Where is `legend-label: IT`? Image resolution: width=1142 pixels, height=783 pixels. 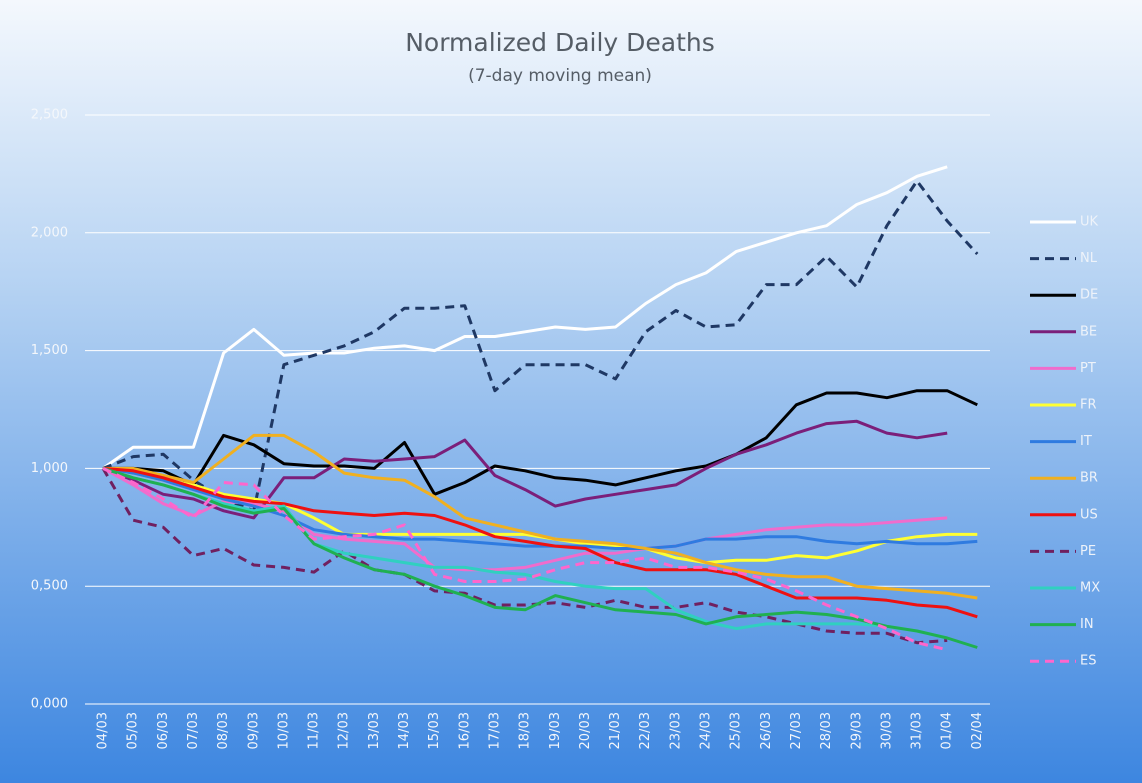 legend-label: IT is located at coordinates (1086, 441).